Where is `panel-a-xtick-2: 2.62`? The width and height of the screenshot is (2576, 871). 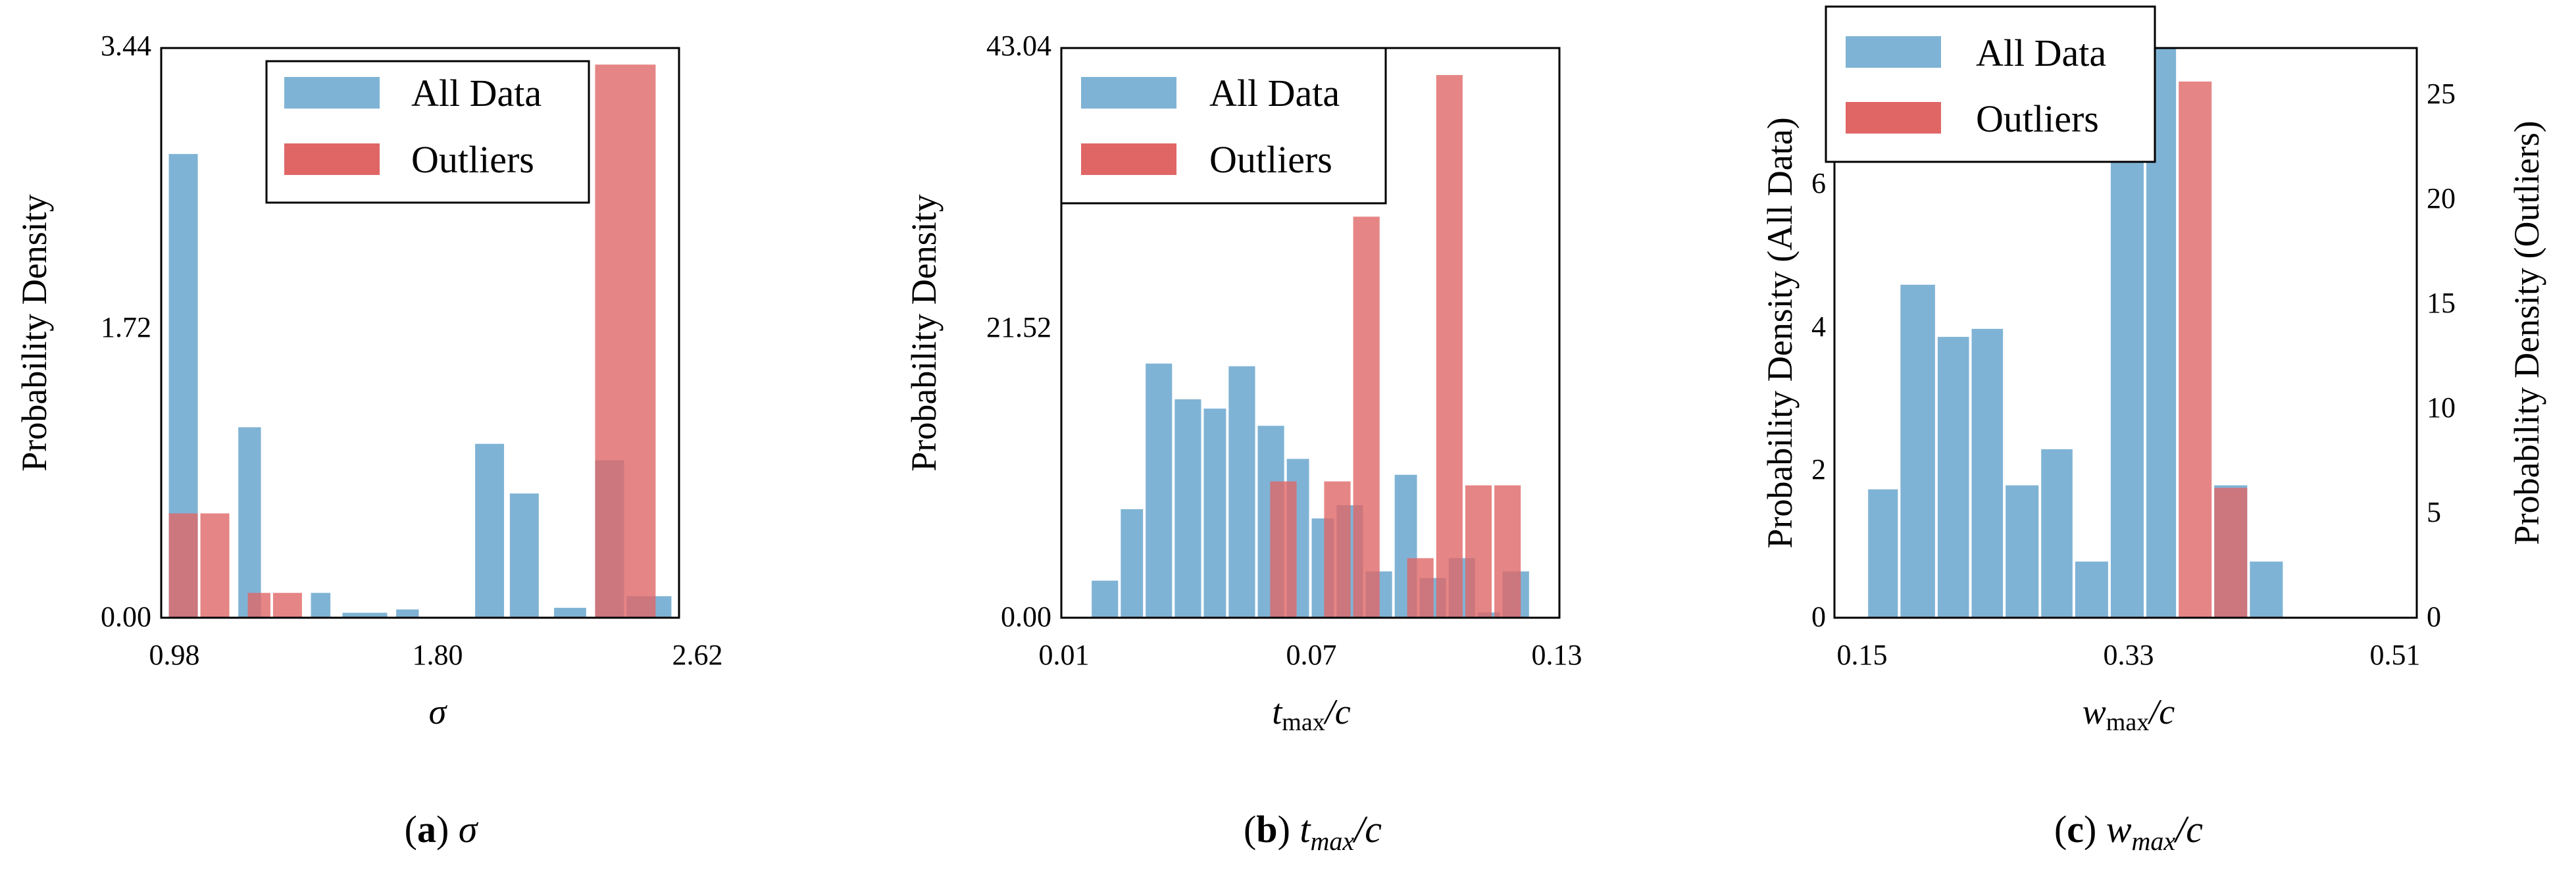
panel-a-xtick-2: 2.62 is located at coordinates (697, 655).